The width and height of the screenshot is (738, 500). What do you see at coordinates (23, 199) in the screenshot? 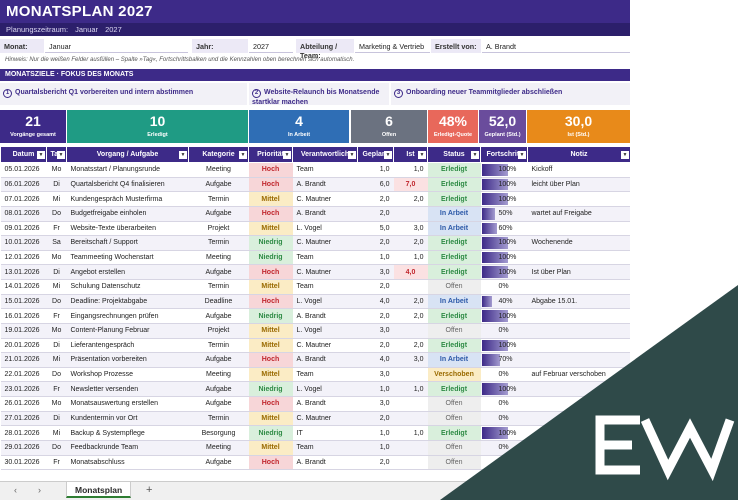
I see `date-cell: 07.01.2026` at bounding box center [23, 199].